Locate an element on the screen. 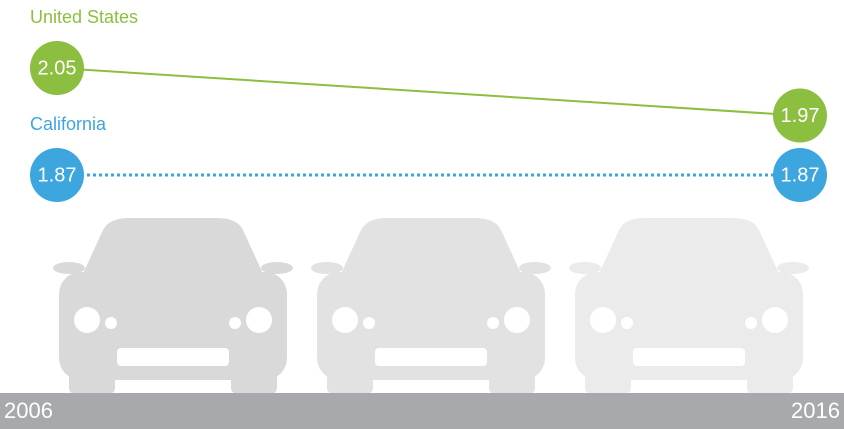 This screenshot has width=844, height=429. x-tick-label: 2016 is located at coordinates (815, 410).